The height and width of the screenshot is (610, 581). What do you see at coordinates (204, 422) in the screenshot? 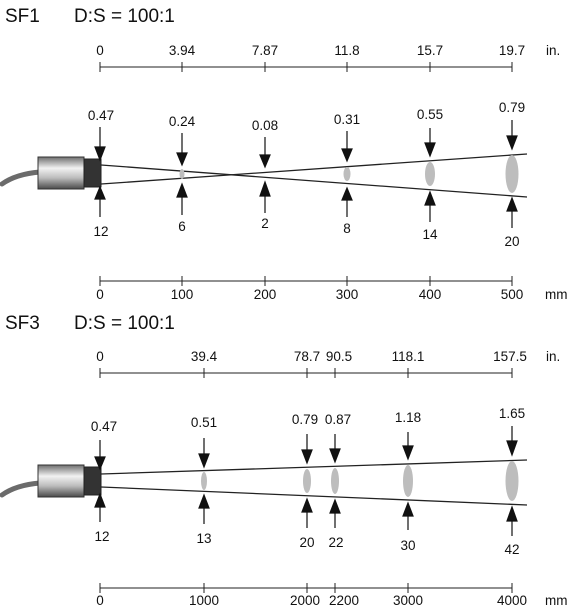
I see `spot-size-inch-label: 0.51` at bounding box center [204, 422].